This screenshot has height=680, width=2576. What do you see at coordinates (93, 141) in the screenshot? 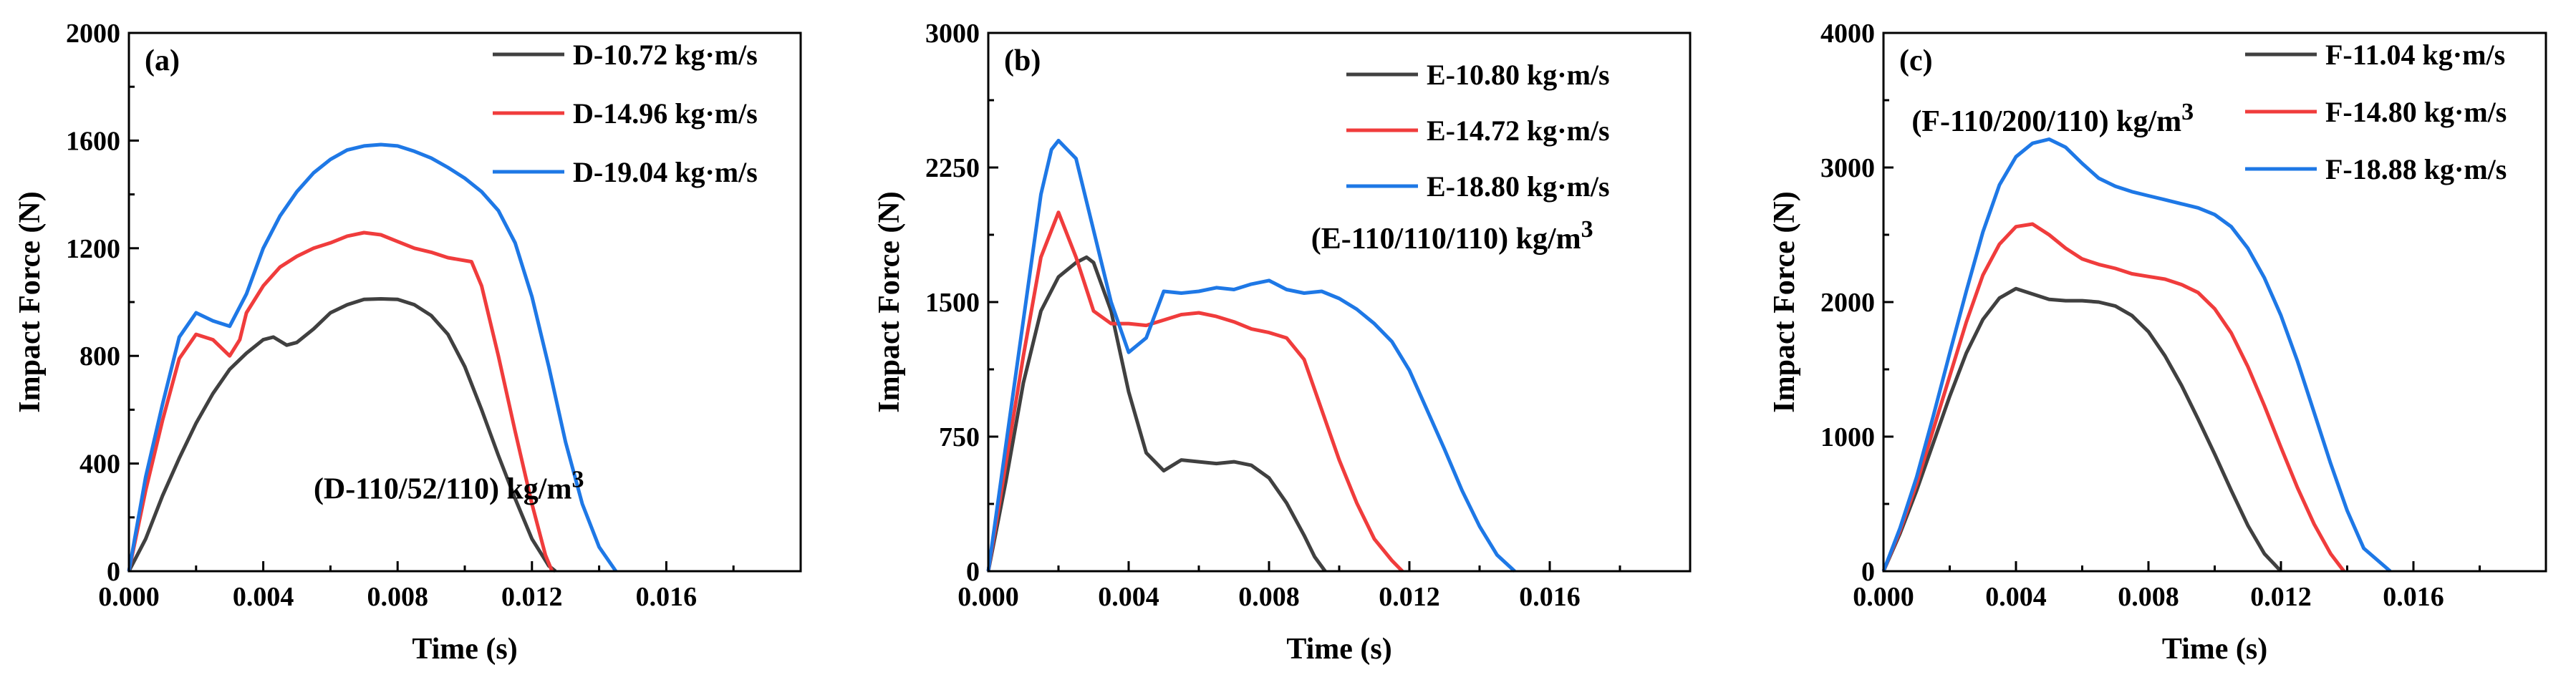
I see `y-tick-label: 1600` at bounding box center [93, 141].